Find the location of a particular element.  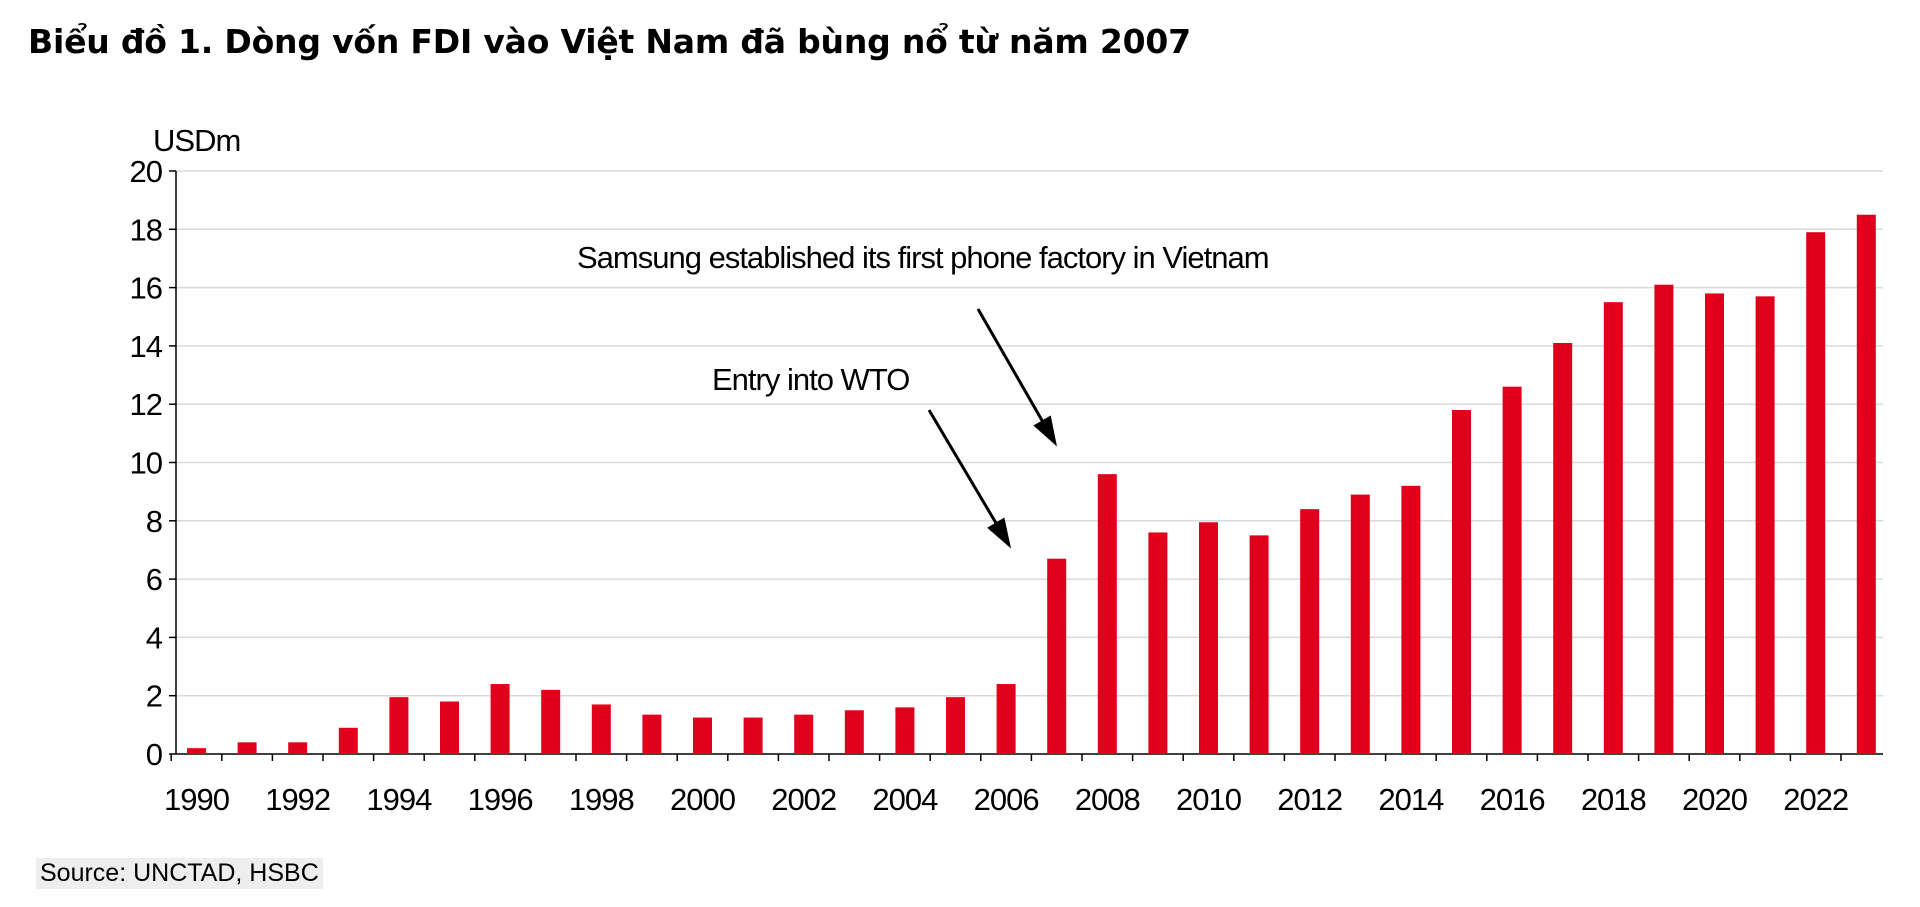

x-tick-label: 2014 is located at coordinates (1411, 799).